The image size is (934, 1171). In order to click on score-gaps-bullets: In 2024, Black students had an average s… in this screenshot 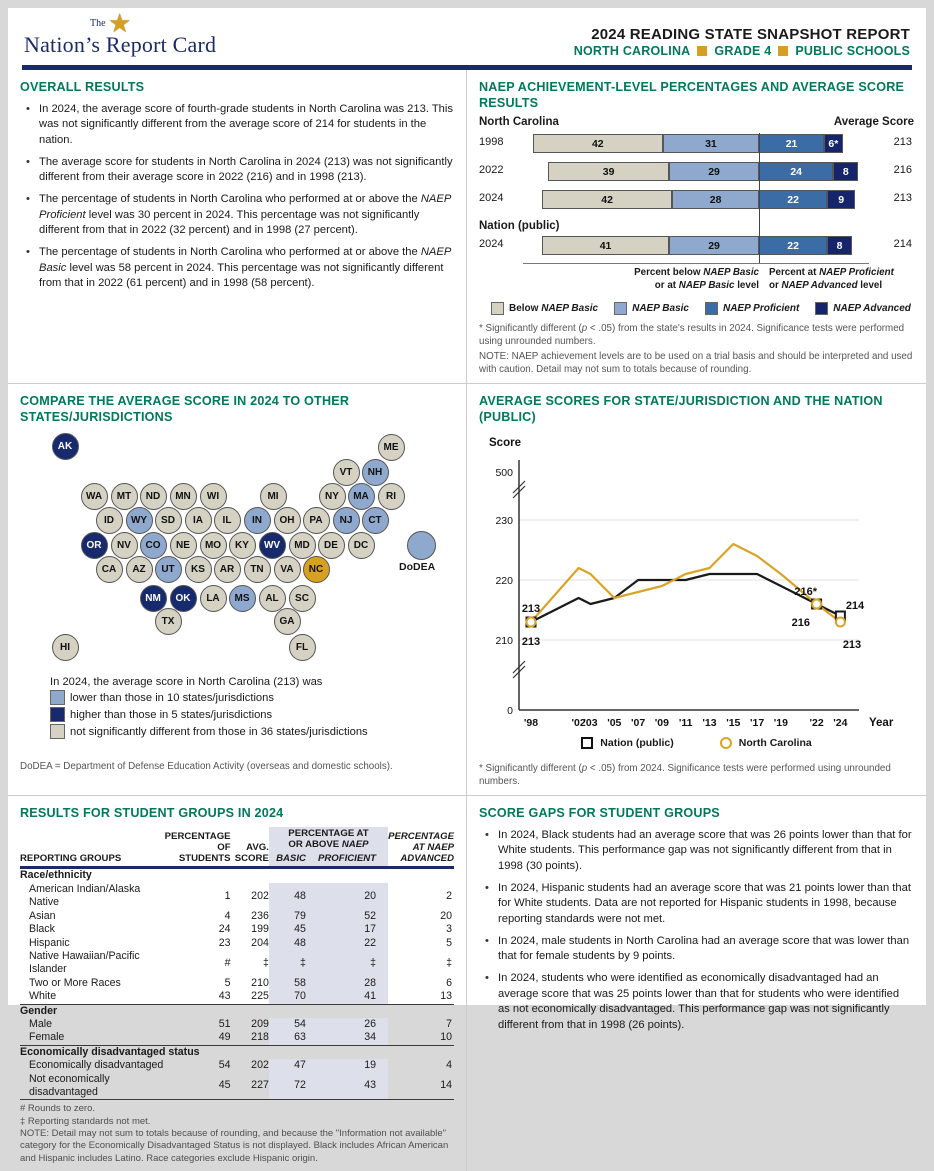, I will do `click(699, 931)`.